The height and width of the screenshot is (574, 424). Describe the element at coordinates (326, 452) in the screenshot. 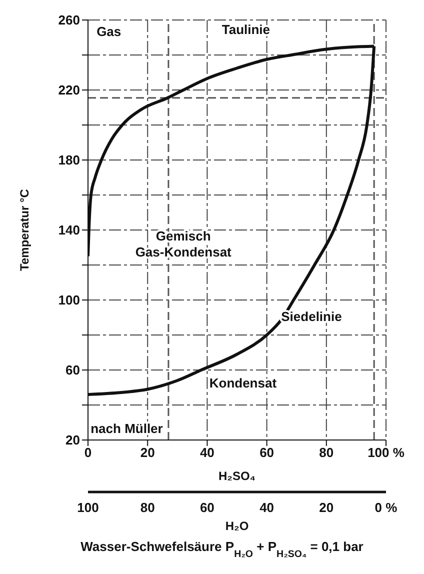

I see `x-tick-label: 80` at that location.